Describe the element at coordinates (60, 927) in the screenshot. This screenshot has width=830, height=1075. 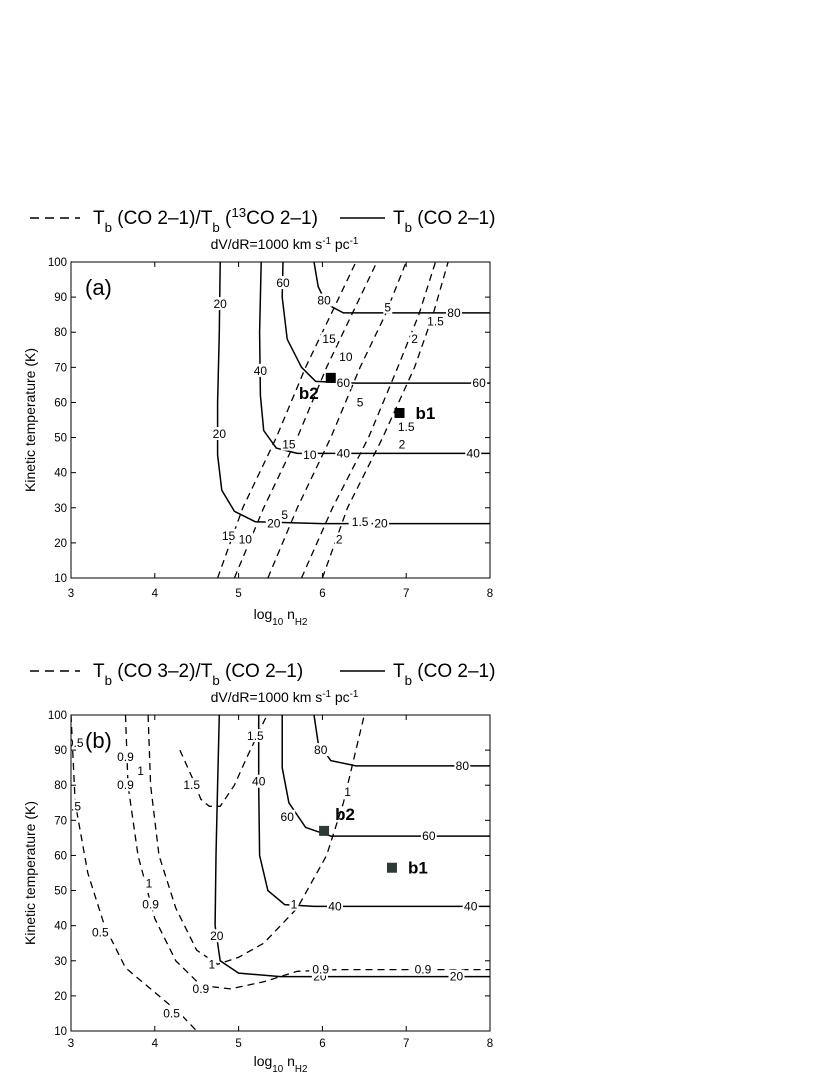
I see `y-tick-label: 40` at that location.